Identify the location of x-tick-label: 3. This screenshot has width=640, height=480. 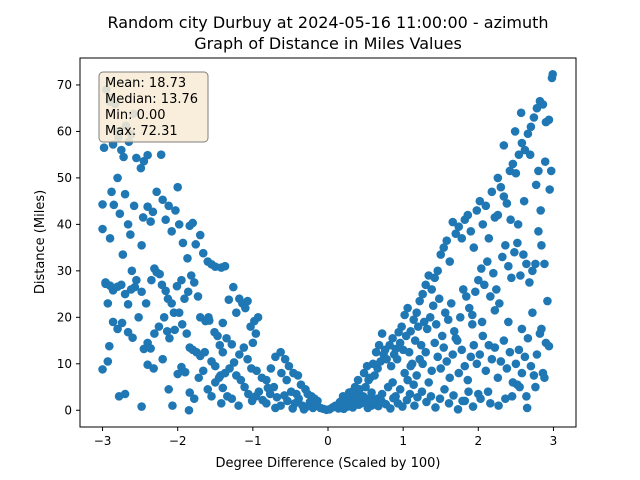
(554, 441).